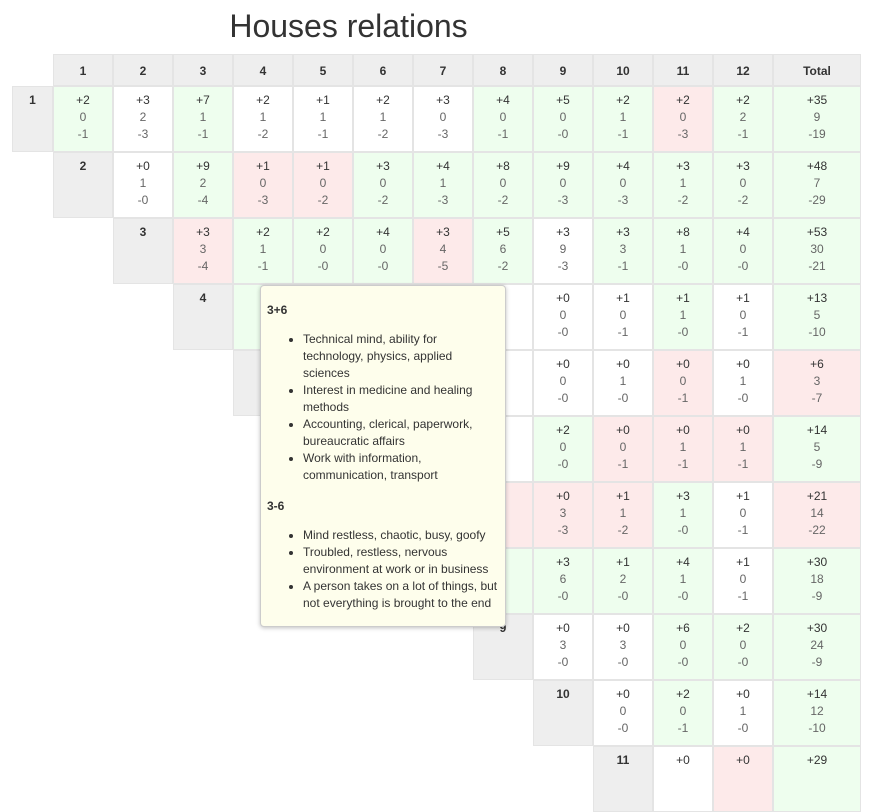 This screenshot has width=871, height=812. What do you see at coordinates (623, 251) in the screenshot?
I see `cell: +3 3 -1` at bounding box center [623, 251].